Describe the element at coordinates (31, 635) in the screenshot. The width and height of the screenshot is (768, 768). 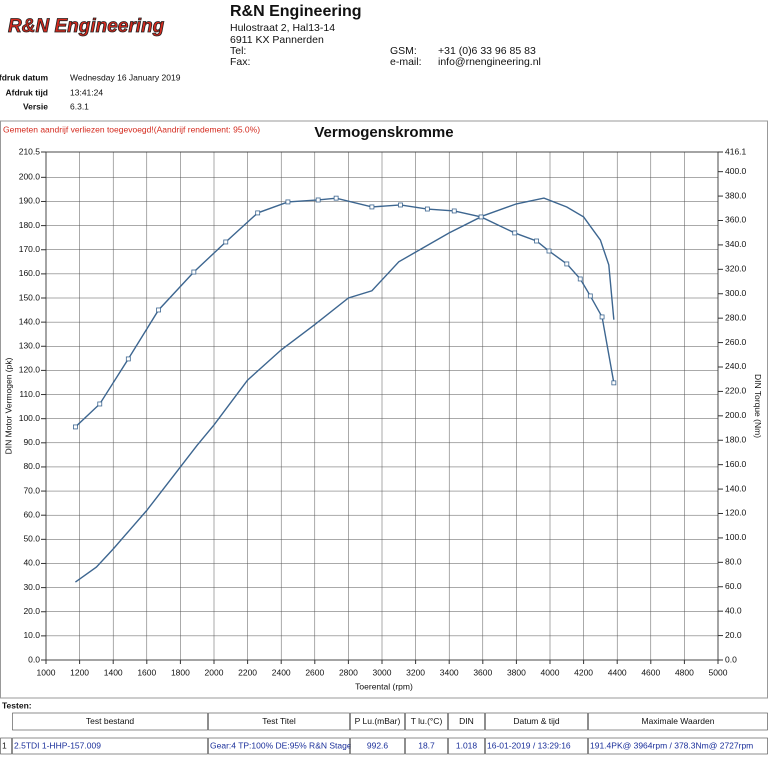
I see `y-tick-label: 10.0` at that location.